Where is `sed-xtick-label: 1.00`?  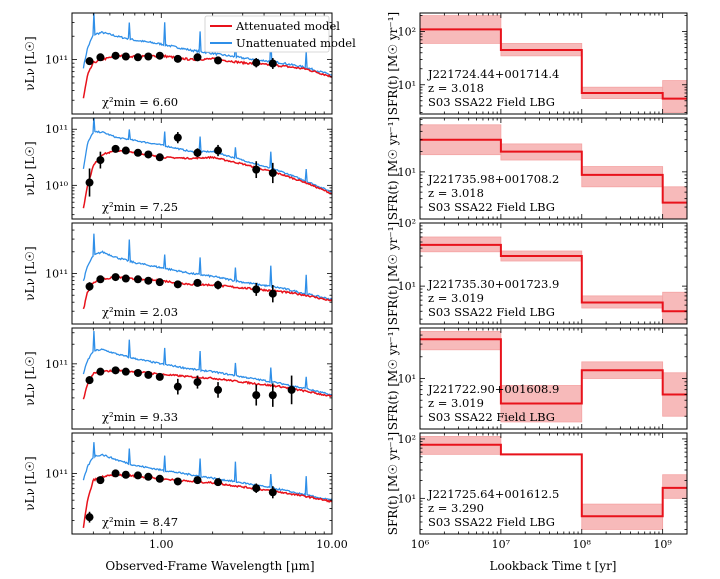
sed-xtick-label: 1.00 is located at coordinates (161, 544).